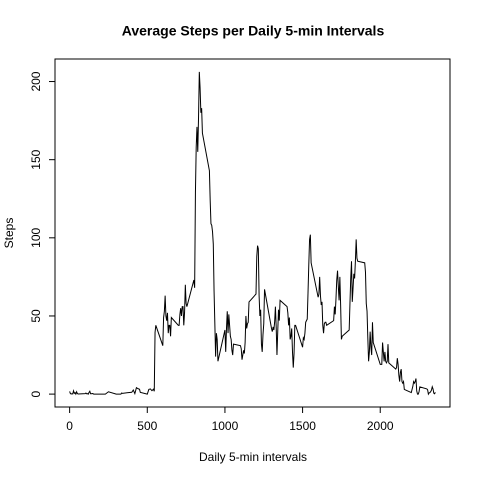 This screenshot has height=480, width=480. Describe the element at coordinates (253, 457) in the screenshot. I see `x-axis-label: Daily 5-min intervals` at that location.